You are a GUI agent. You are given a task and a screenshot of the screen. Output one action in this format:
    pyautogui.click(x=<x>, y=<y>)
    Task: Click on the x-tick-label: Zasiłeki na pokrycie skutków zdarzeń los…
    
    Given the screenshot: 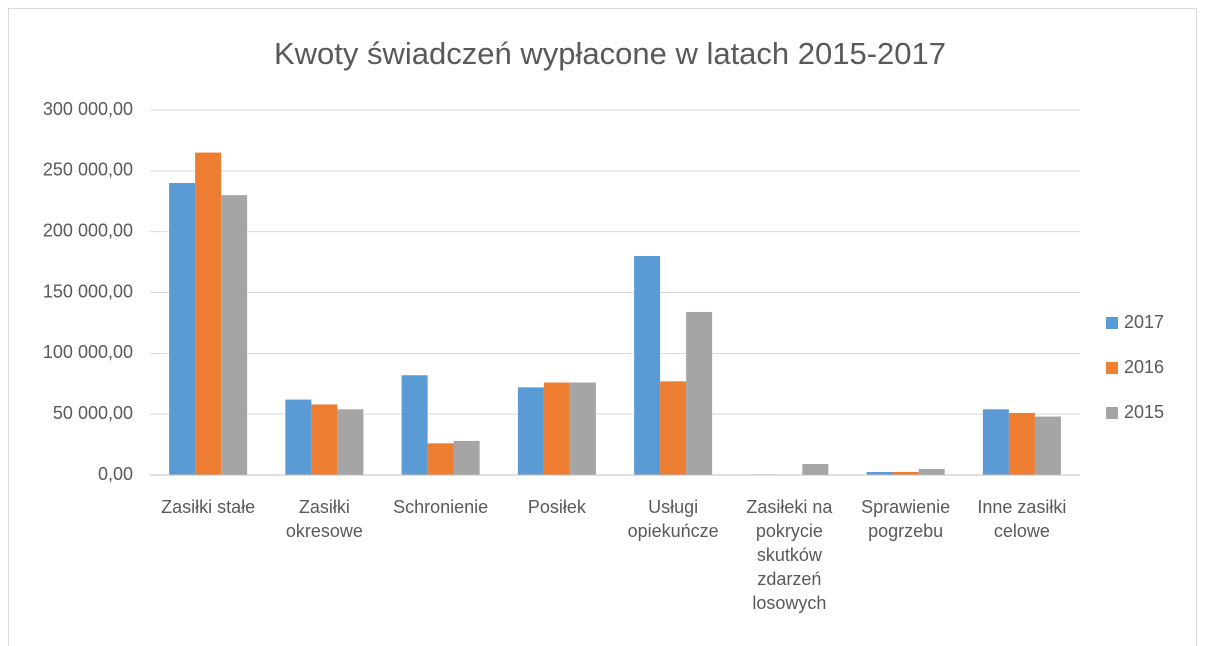 What is the action you would take?
    pyautogui.click(x=789, y=555)
    